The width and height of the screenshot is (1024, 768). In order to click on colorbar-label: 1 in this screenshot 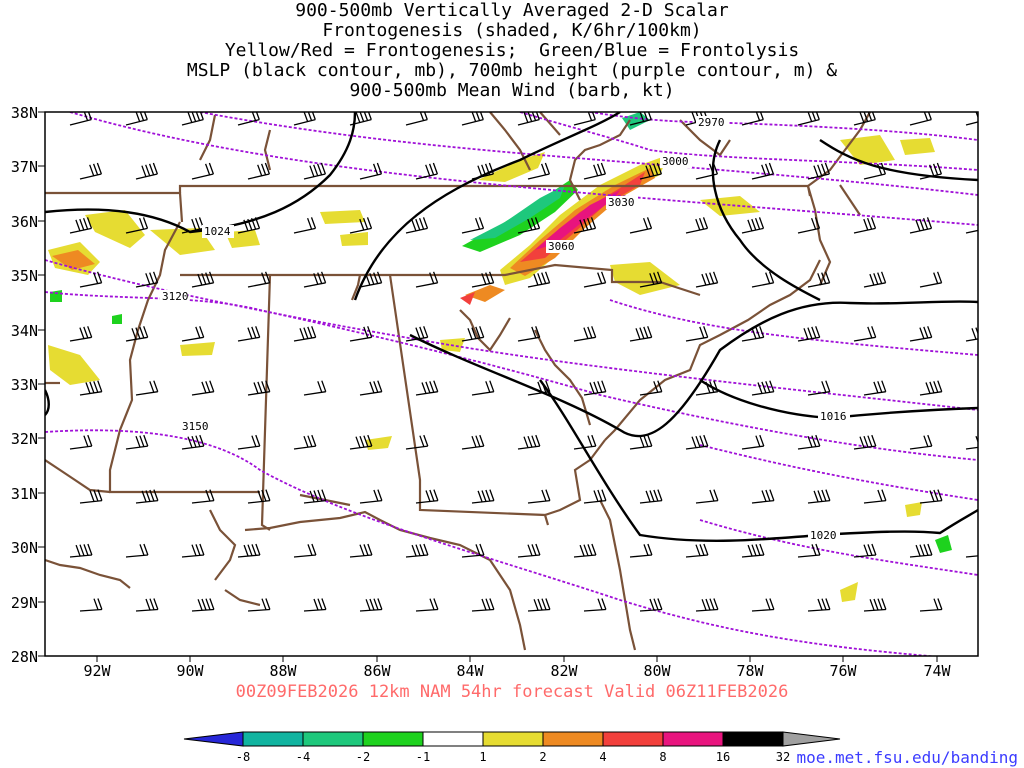, I will do `click(482, 757)`.